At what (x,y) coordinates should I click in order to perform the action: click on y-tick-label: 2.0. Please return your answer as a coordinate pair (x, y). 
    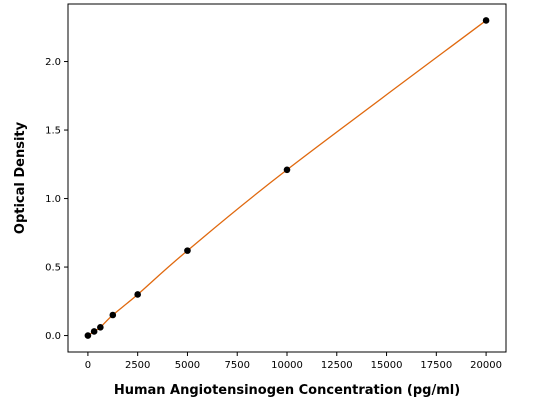
    Looking at the image, I should click on (53, 62).